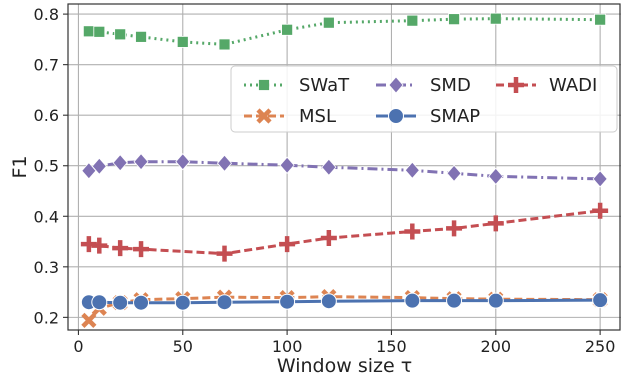 Image resolution: width=621 pixels, height=379 pixels. What do you see at coordinates (89, 320) in the screenshot?
I see `data-point-msl` at bounding box center [89, 320].